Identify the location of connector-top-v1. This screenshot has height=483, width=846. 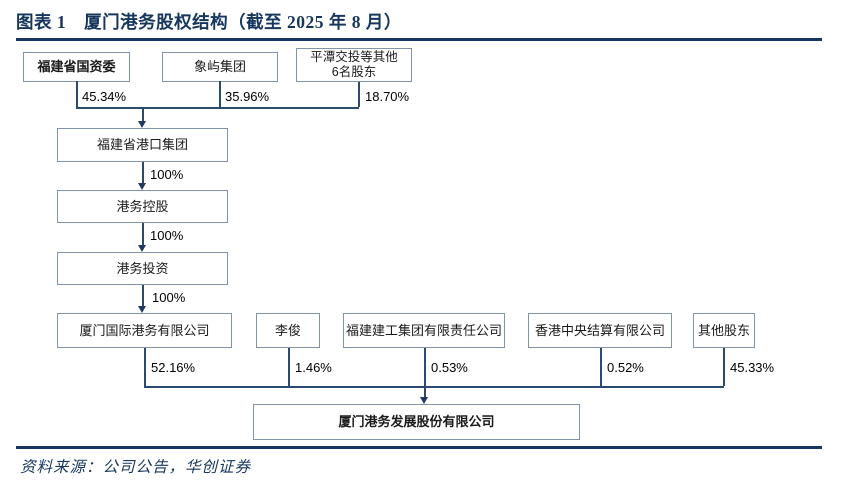
(77, 94).